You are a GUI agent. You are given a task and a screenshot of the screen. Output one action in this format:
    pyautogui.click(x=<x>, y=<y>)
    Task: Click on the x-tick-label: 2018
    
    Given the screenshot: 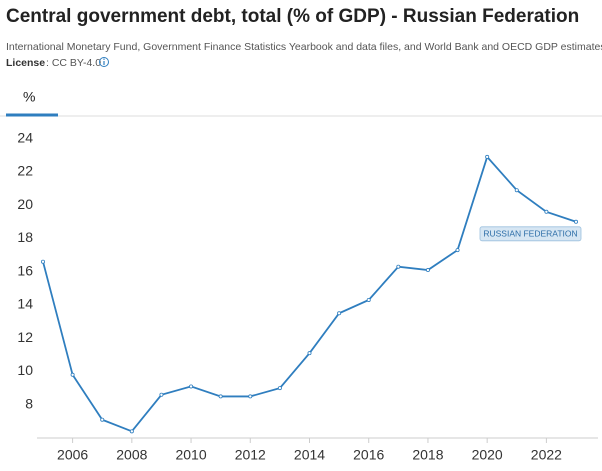 What is the action you would take?
    pyautogui.click(x=427, y=455)
    